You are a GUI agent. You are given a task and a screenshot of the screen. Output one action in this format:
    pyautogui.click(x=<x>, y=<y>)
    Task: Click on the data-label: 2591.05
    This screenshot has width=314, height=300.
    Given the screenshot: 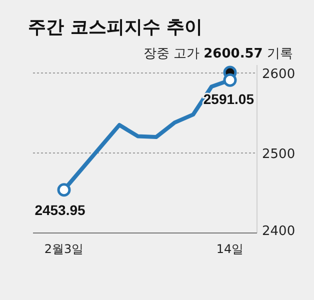 What is the action you would take?
    pyautogui.click(x=228, y=99)
    